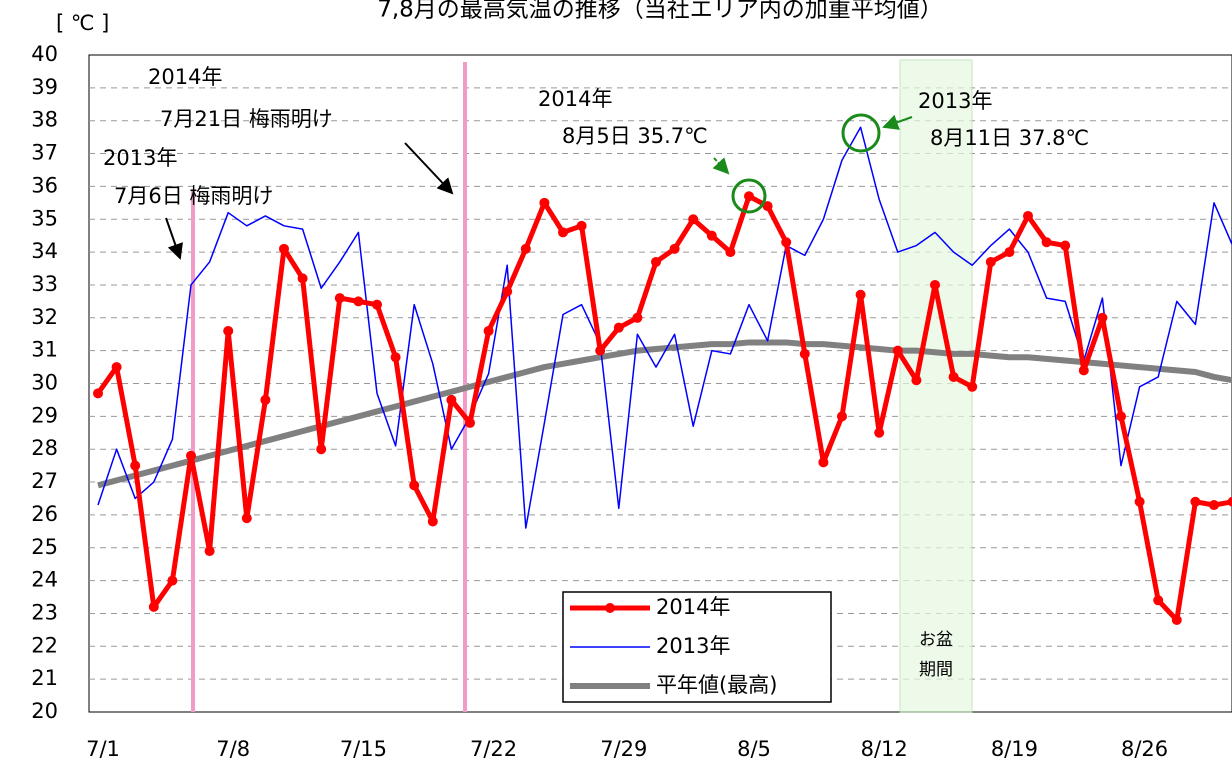  I want to click on x-tick-label: 7/22, so click(493, 749).